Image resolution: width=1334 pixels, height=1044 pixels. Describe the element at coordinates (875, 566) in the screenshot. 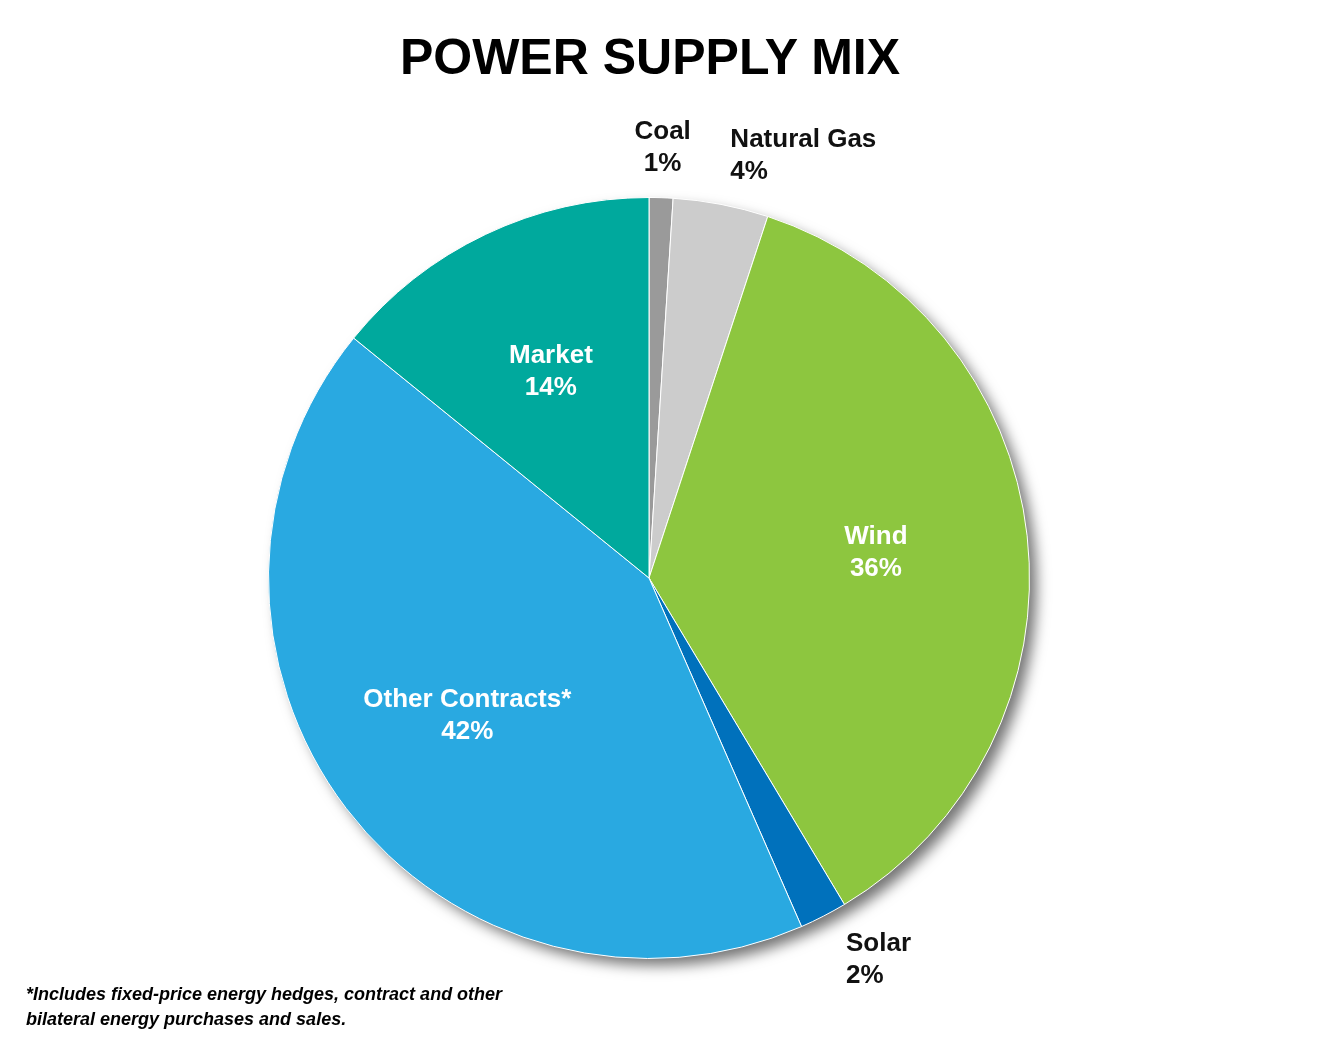

I see `data-label: 36%` at that location.